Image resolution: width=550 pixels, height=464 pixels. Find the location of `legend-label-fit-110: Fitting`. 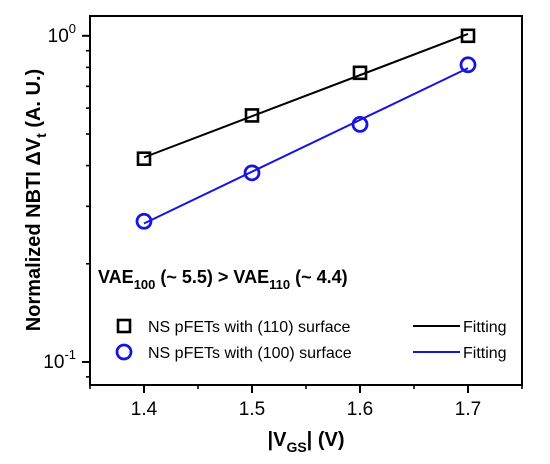

legend-label-fit-110: Fitting is located at coordinates (485, 327).